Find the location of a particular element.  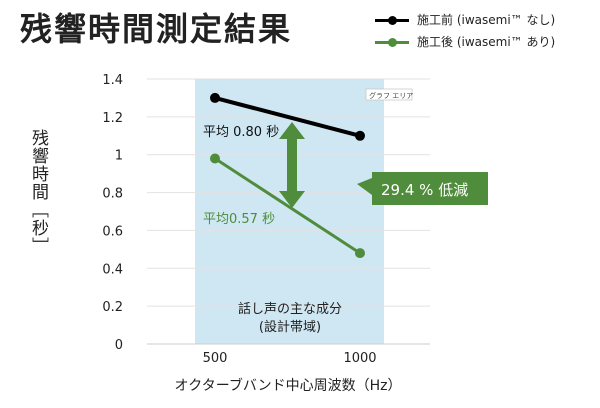

y-tick-label: 0.6 is located at coordinates (112, 231).